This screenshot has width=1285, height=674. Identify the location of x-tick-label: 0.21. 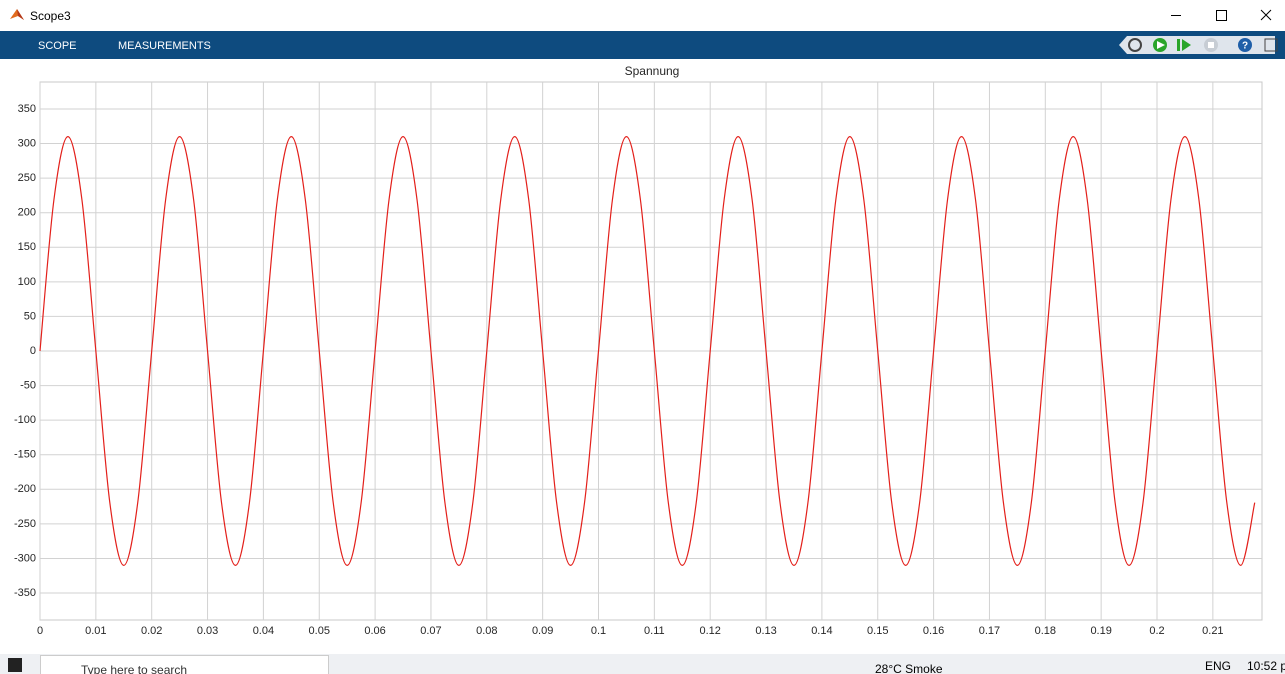
(1212, 631).